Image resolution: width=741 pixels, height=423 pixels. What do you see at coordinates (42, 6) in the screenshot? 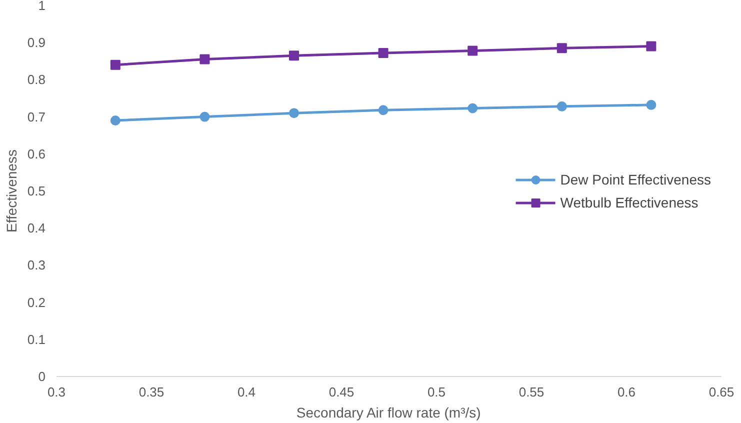
I see `y-tick-label: 1` at bounding box center [42, 6].